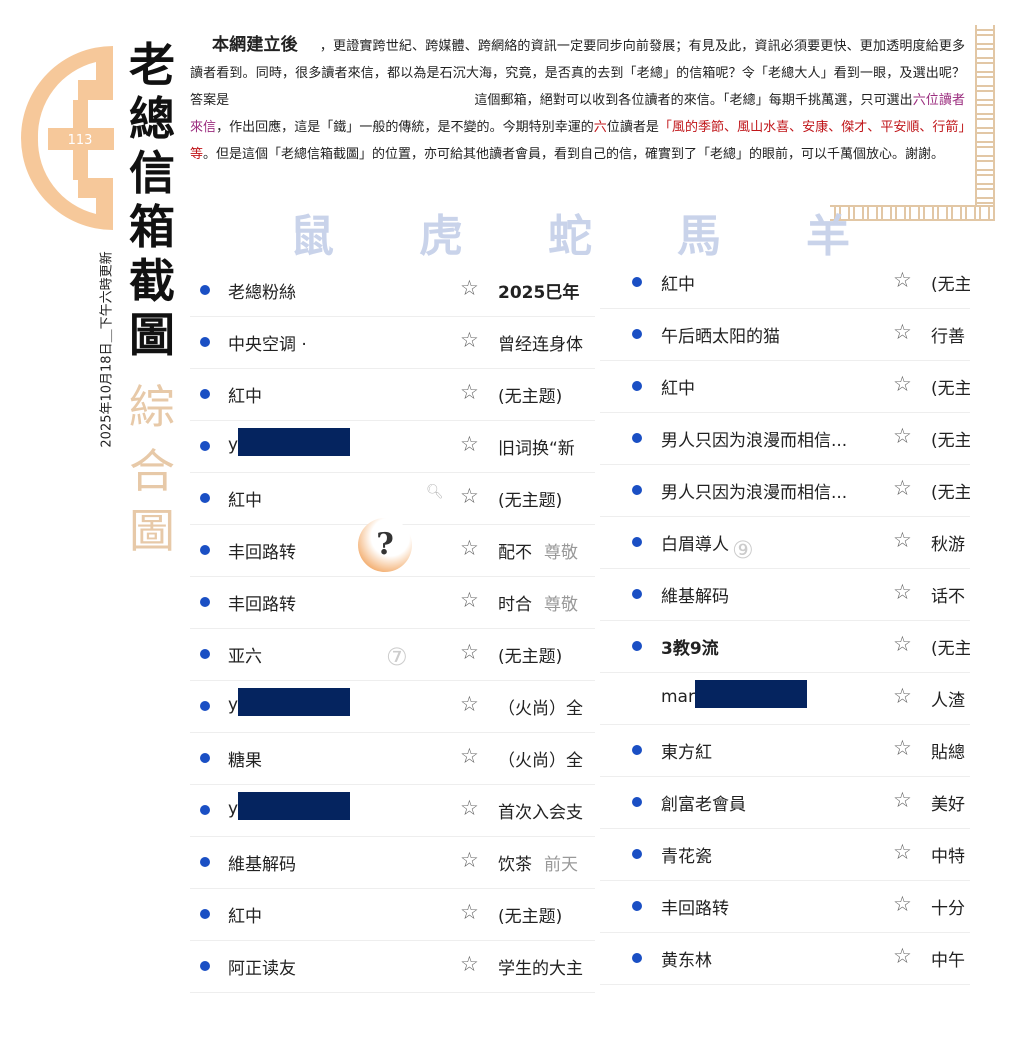 This screenshot has height=1043, width=1024. Describe the element at coordinates (392, 343) in the screenshot. I see `mail-row: 中央空调 · ☆ 曾经连身体` at that location.